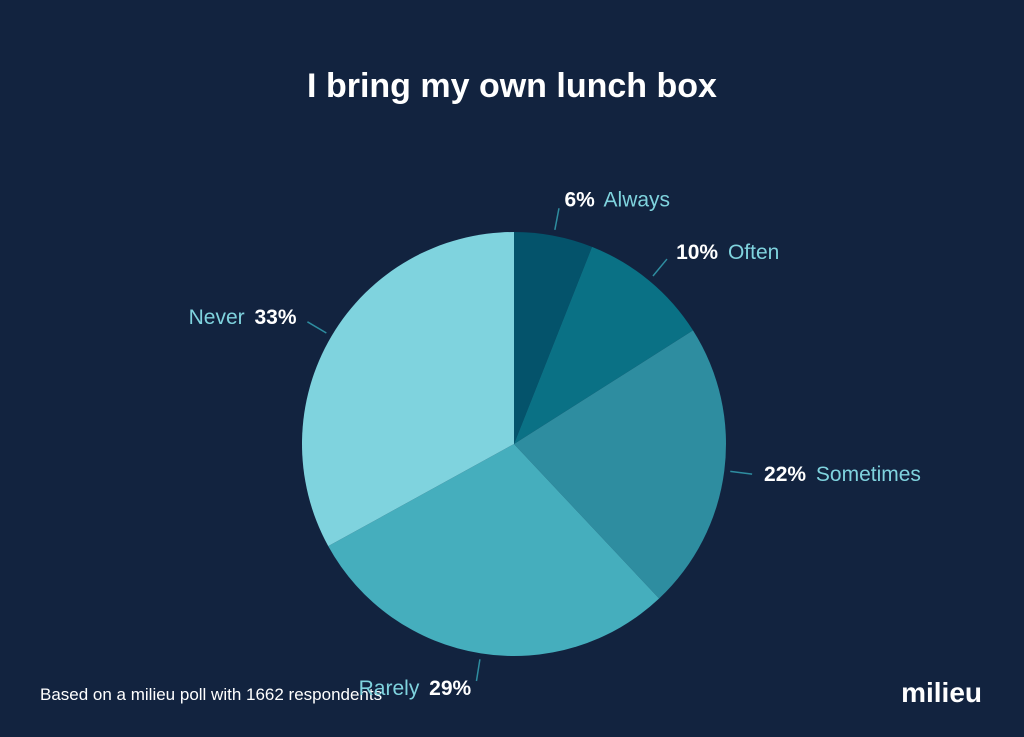  Describe the element at coordinates (217, 316) in the screenshot. I see `category-label: Never` at that location.